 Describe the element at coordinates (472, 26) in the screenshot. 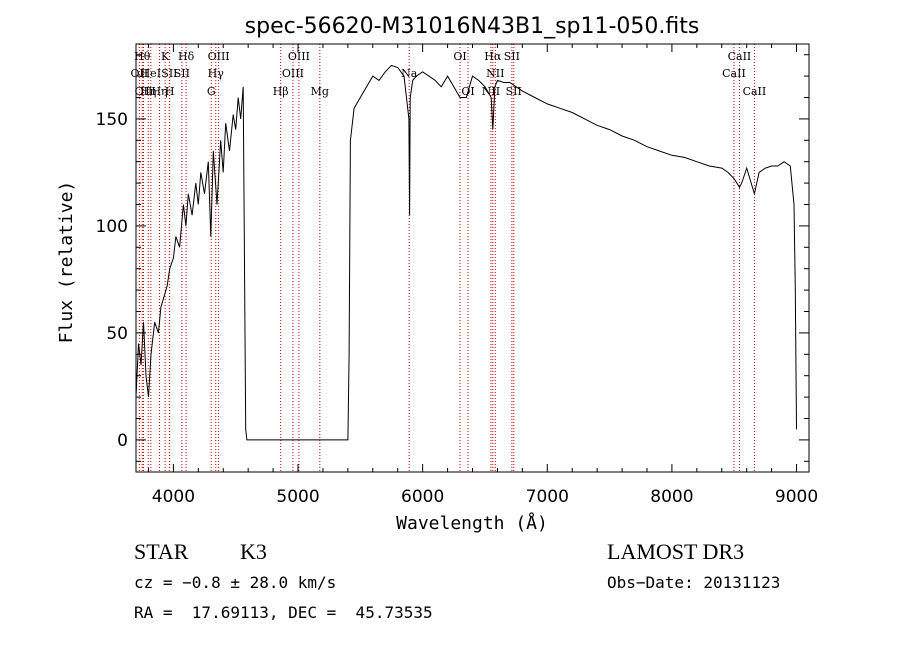

I see `chart-title: spec-56620-M31016N43B1_sp11-050.fits` at that location.